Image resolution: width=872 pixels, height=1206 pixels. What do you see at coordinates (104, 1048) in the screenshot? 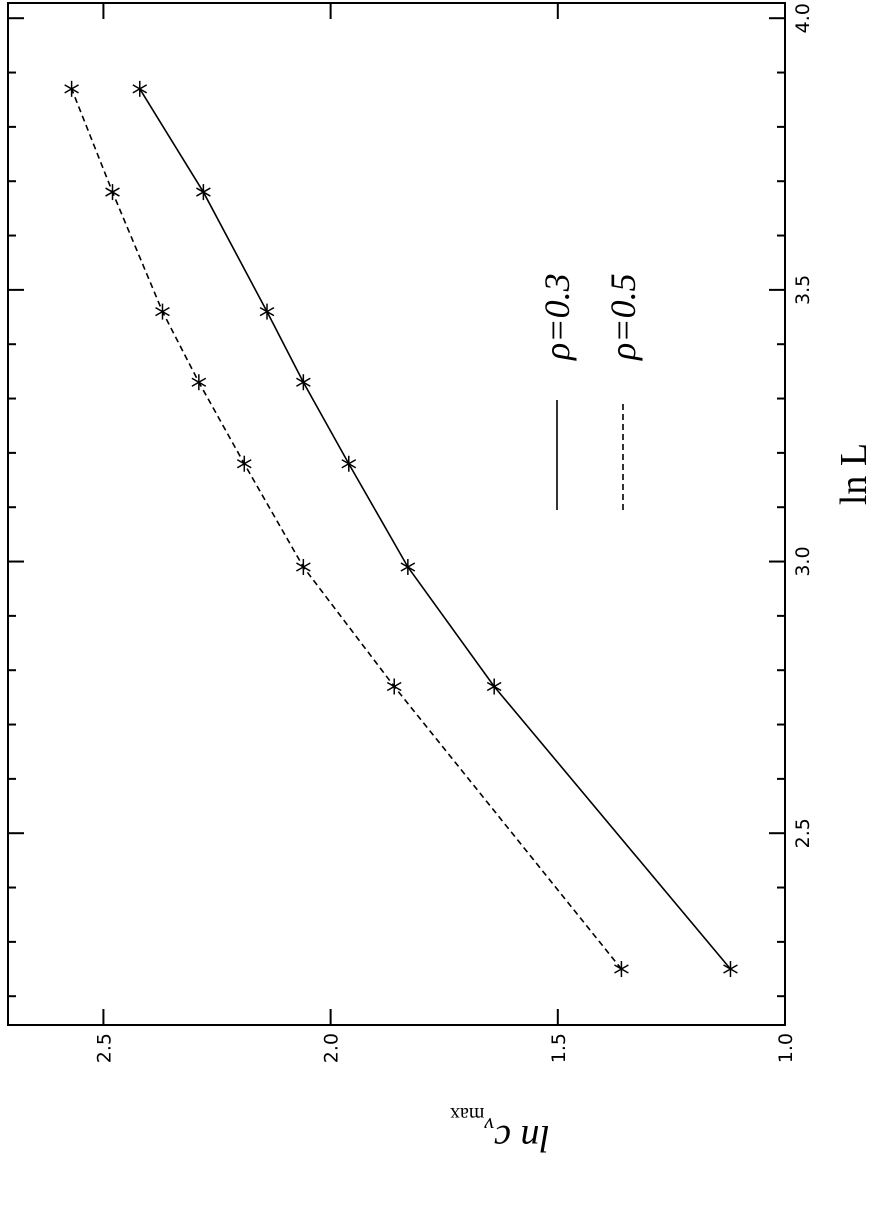
I see `y-tick-label: 2.5` at bounding box center [104, 1048].